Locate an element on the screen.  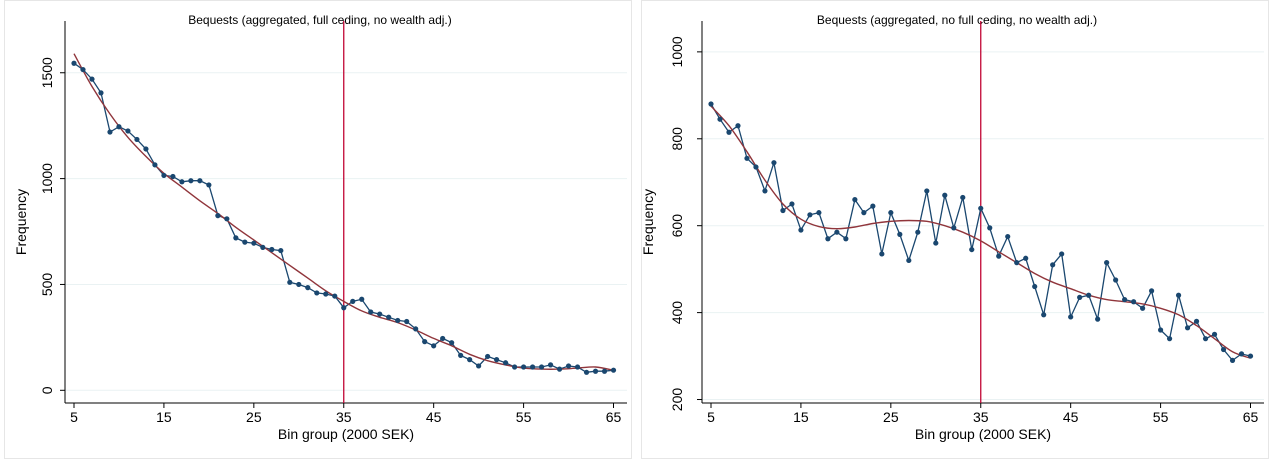
x-tick-label: 35 is located at coordinates (344, 417).